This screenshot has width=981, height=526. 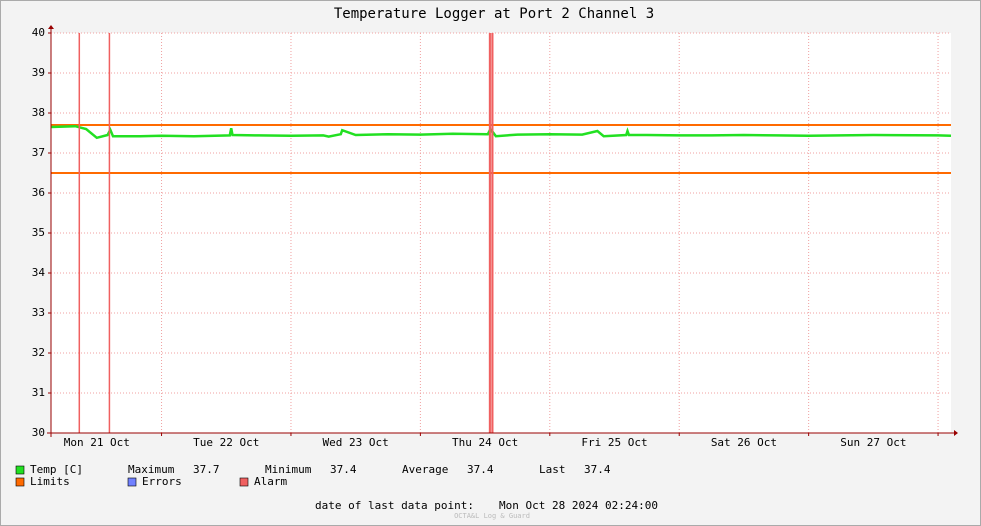 What do you see at coordinates (552, 469) in the screenshot?
I see `stat-label: Last` at bounding box center [552, 469].